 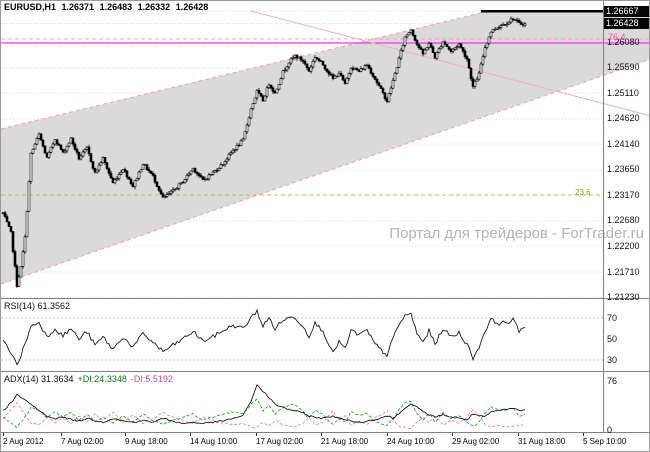 What do you see at coordinates (623, 143) in the screenshot?
I see `price-axis-label: 1.24140` at bounding box center [623, 143].